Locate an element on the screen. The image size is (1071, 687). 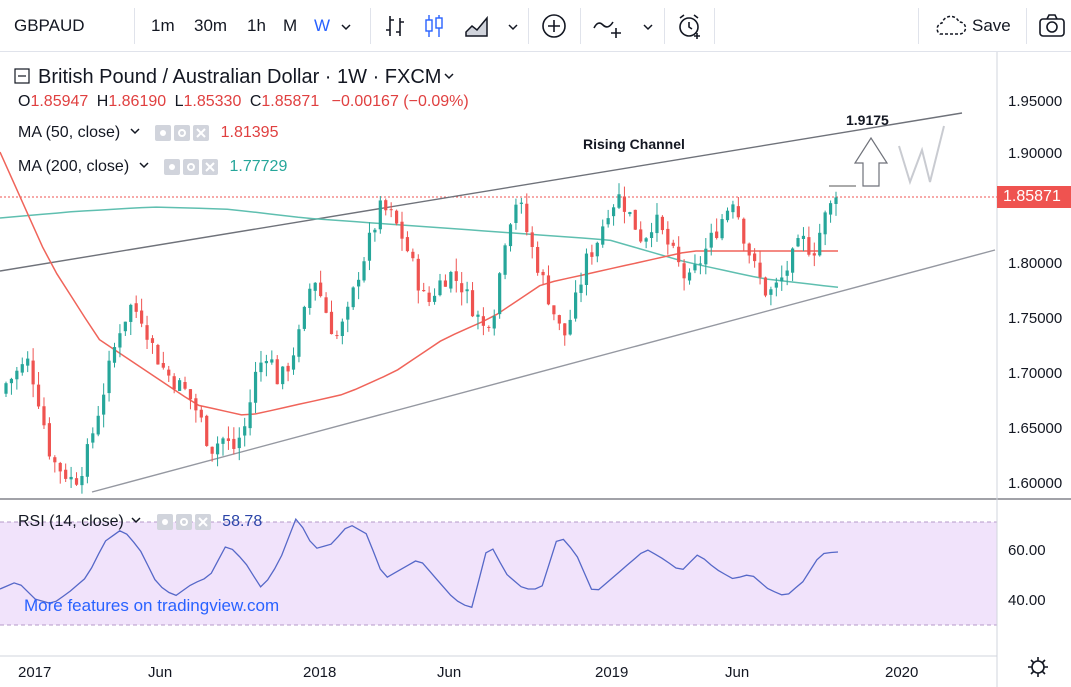
ma50-legend: MA (50, close) 1.81395 is located at coordinates (148, 133).